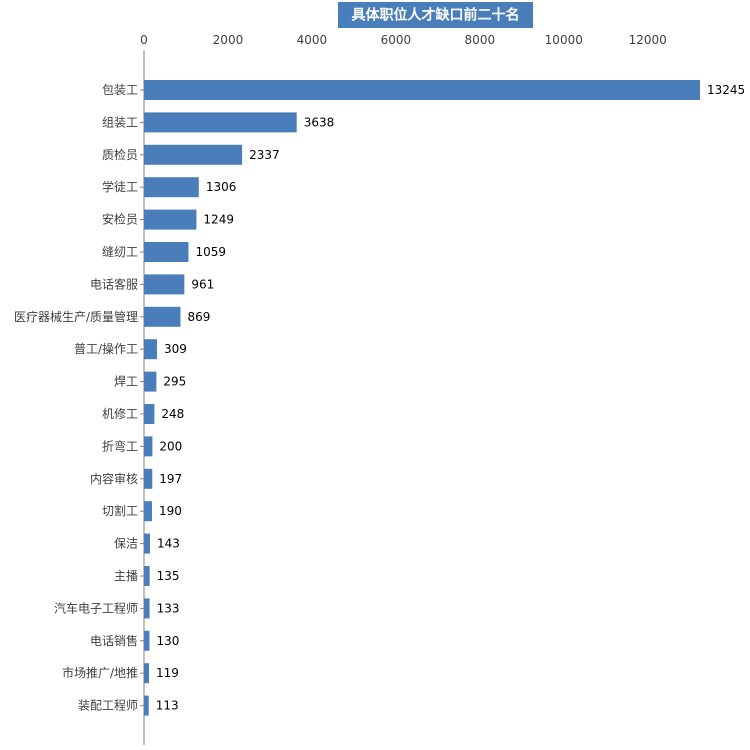  Describe the element at coordinates (120, 122) in the screenshot. I see `category-label: 组装工` at that location.